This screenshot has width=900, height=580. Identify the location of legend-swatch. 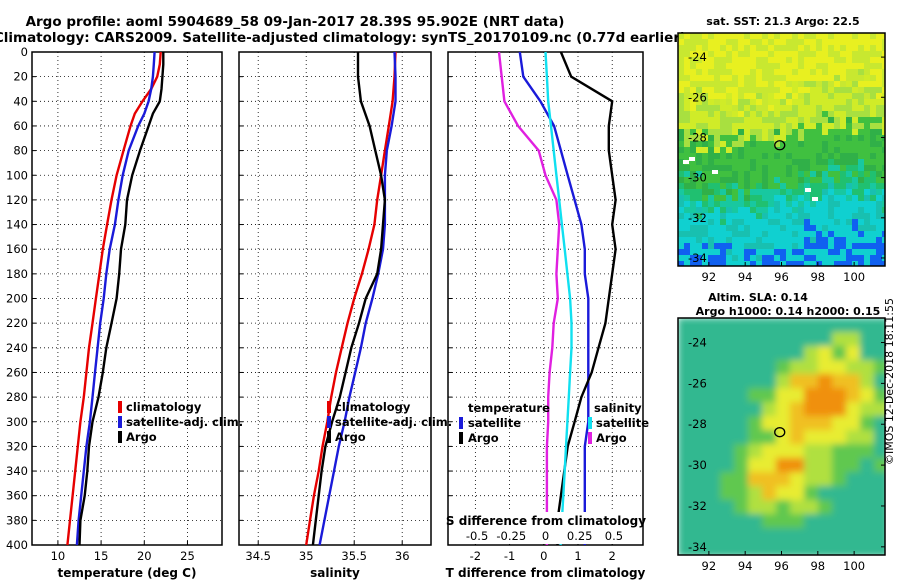
(329, 407).